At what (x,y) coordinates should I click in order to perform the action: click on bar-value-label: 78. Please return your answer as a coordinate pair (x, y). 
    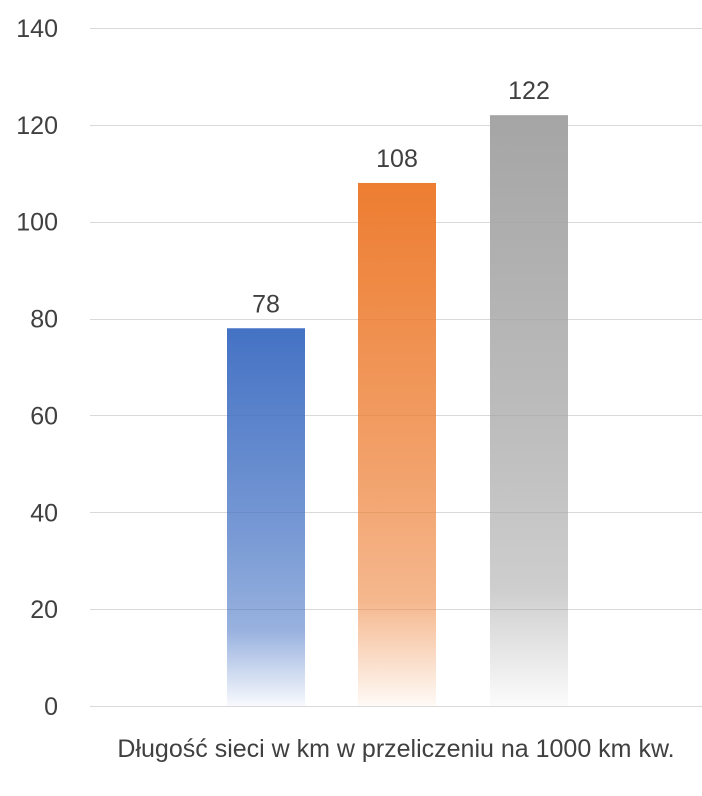
    Looking at the image, I should click on (266, 304).